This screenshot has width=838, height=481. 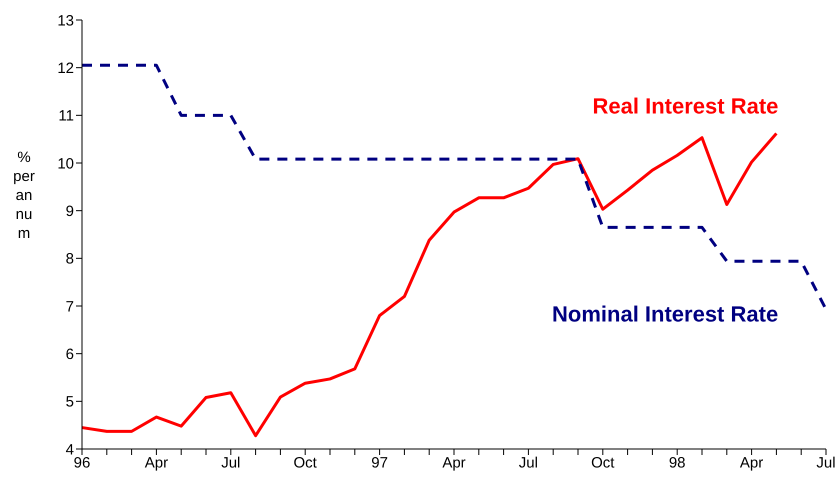 What do you see at coordinates (70, 307) in the screenshot?
I see `y-tick-label: 7` at bounding box center [70, 307].